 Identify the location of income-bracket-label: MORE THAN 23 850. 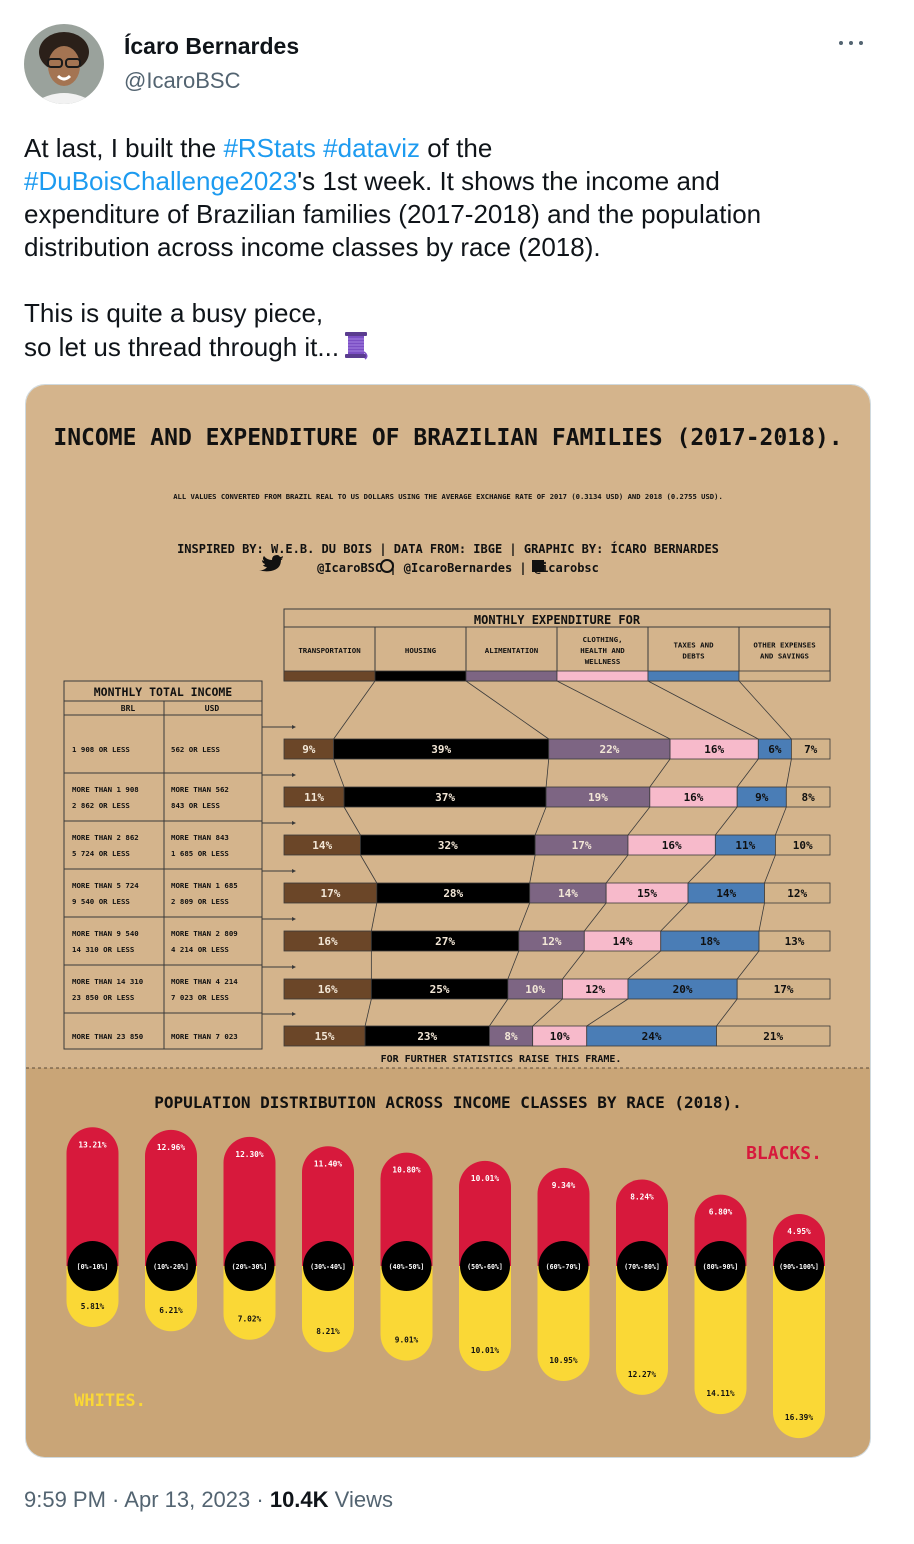
(107, 1036).